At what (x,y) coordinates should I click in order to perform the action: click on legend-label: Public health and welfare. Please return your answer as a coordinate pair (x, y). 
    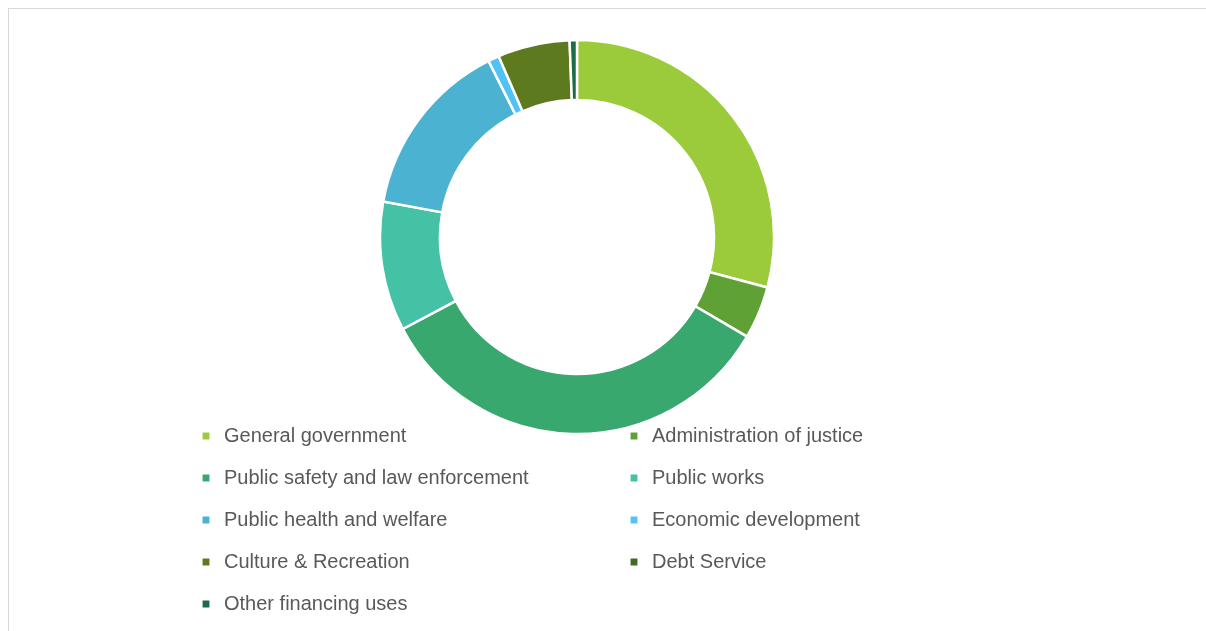
    Looking at the image, I should click on (336, 519).